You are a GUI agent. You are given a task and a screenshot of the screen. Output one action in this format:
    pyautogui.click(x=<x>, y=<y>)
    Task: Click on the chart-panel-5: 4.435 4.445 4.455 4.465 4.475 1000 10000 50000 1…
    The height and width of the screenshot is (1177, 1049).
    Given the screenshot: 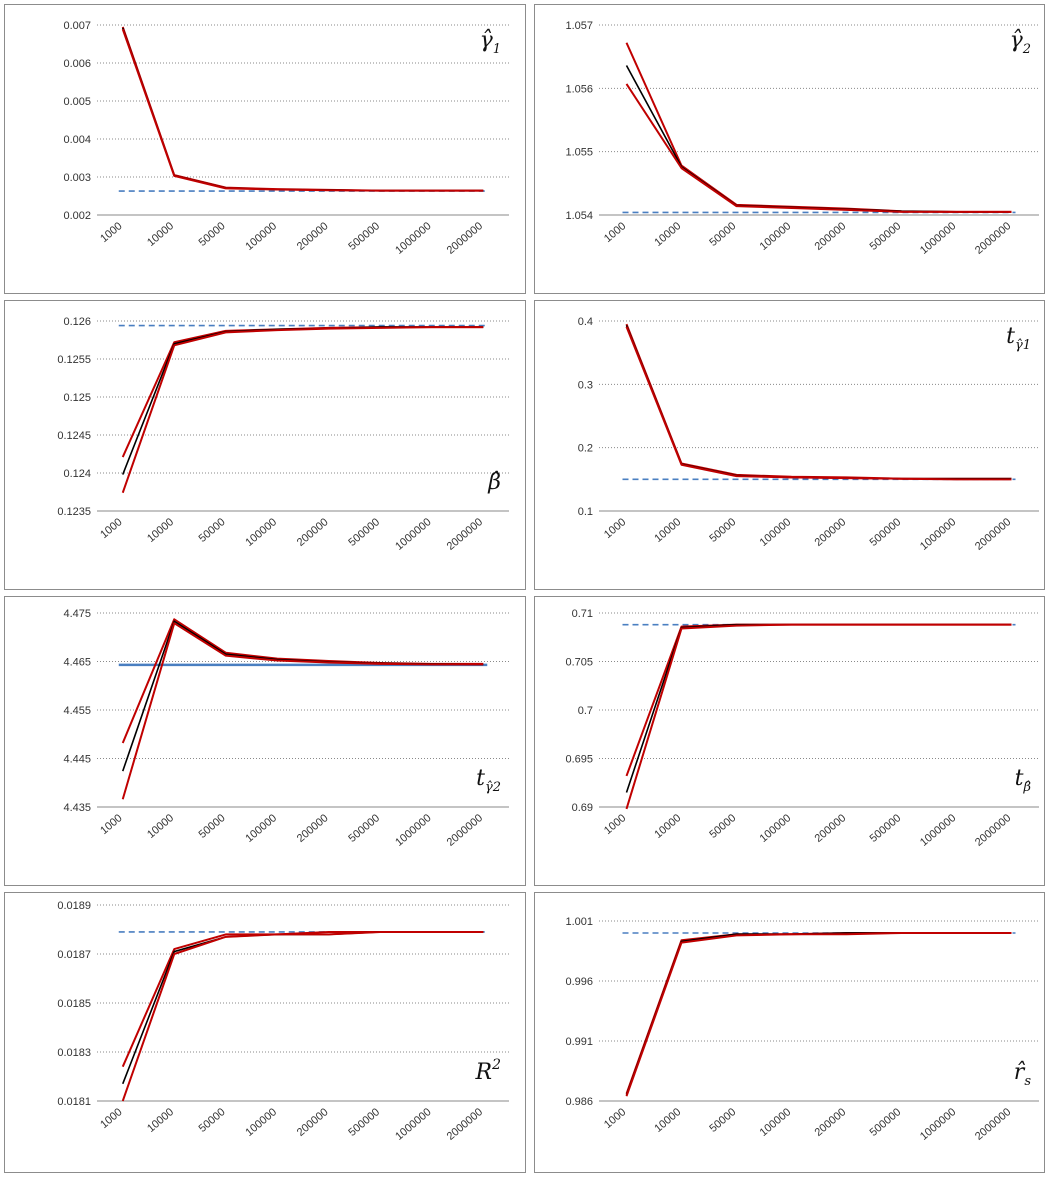 What is the action you would take?
    pyautogui.click(x=265, y=741)
    